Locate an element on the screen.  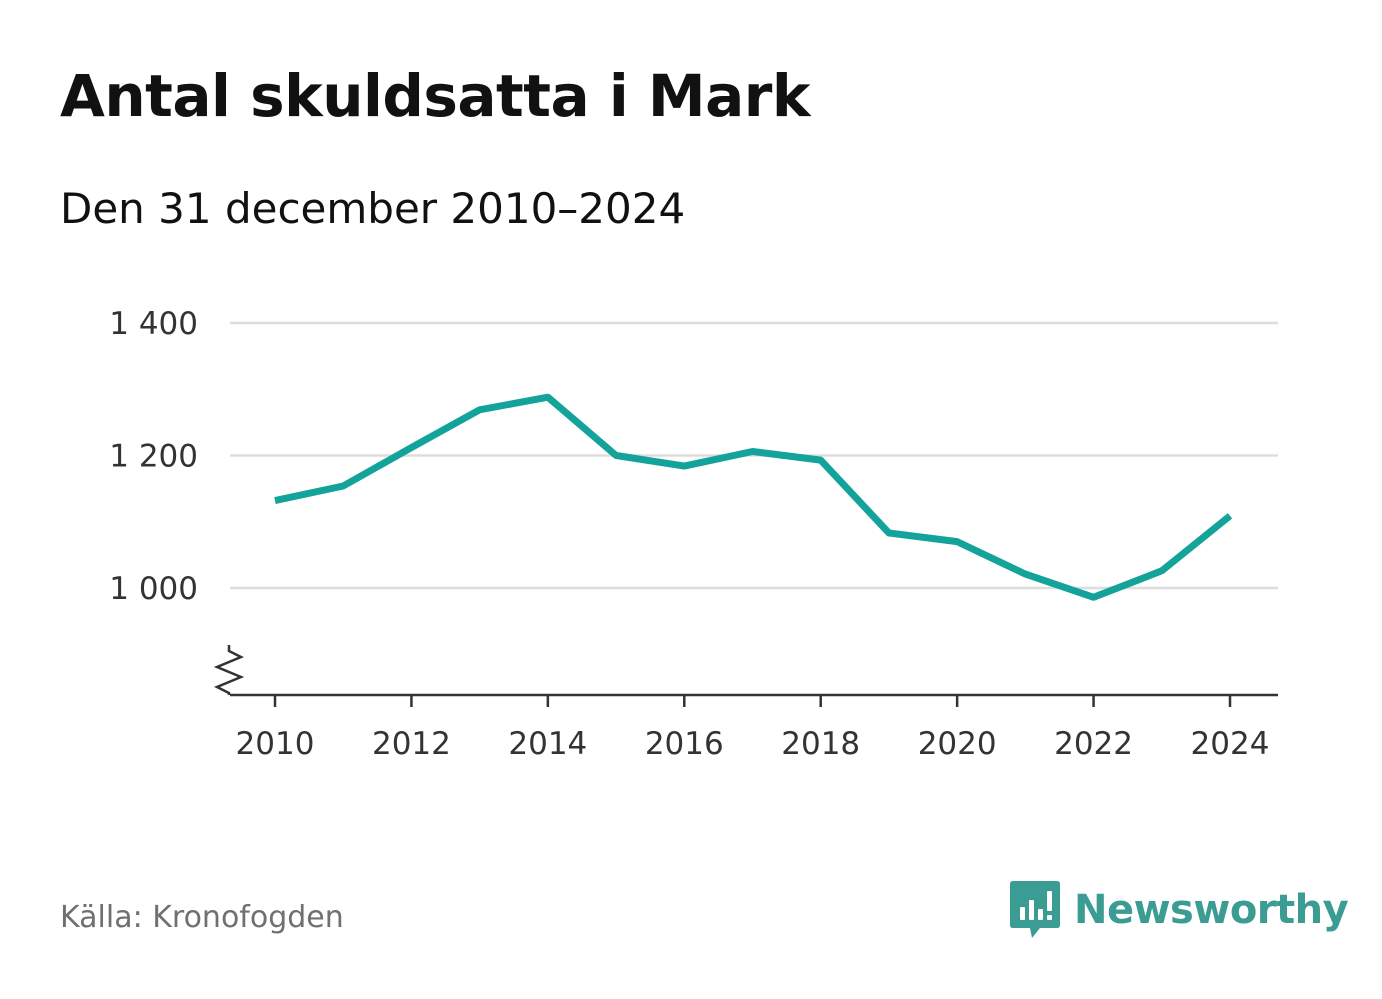
series-line is located at coordinates (753, 497).